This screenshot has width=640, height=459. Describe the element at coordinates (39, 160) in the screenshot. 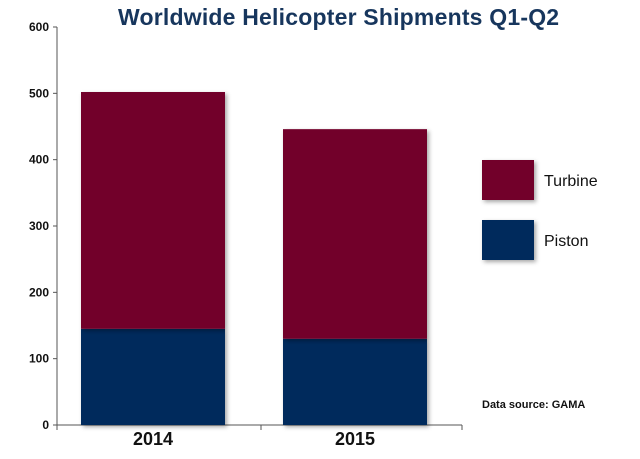

I see `y-tick-label: 400` at that location.